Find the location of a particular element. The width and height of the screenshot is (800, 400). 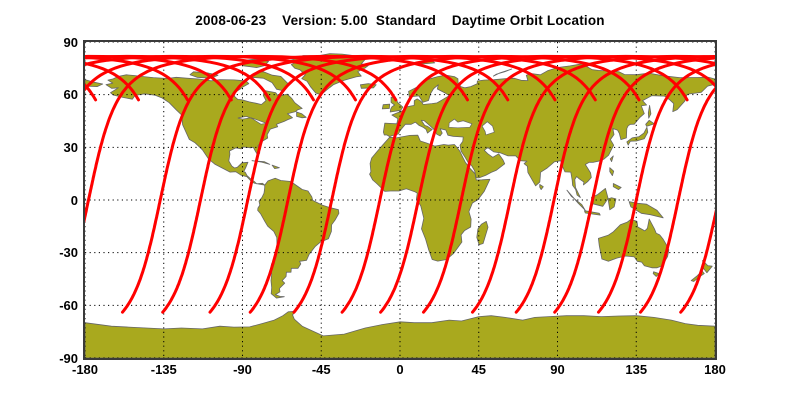

x-tick-label: -45 is located at coordinates (321, 369).